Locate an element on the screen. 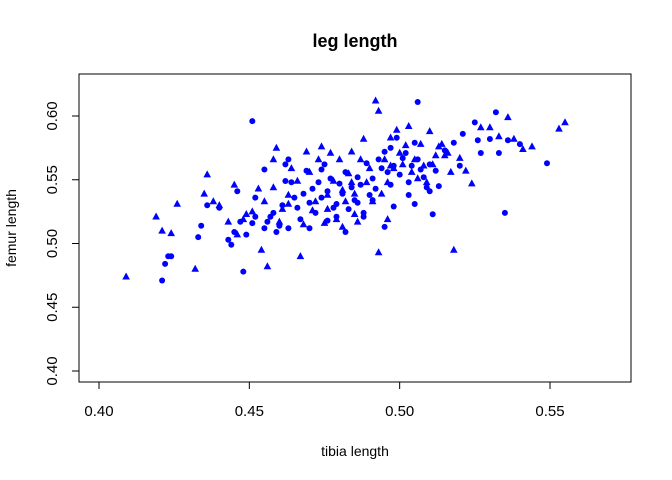  x-axis: 0.40 0.45 0.50 0.55 is located at coordinates (324, 400).